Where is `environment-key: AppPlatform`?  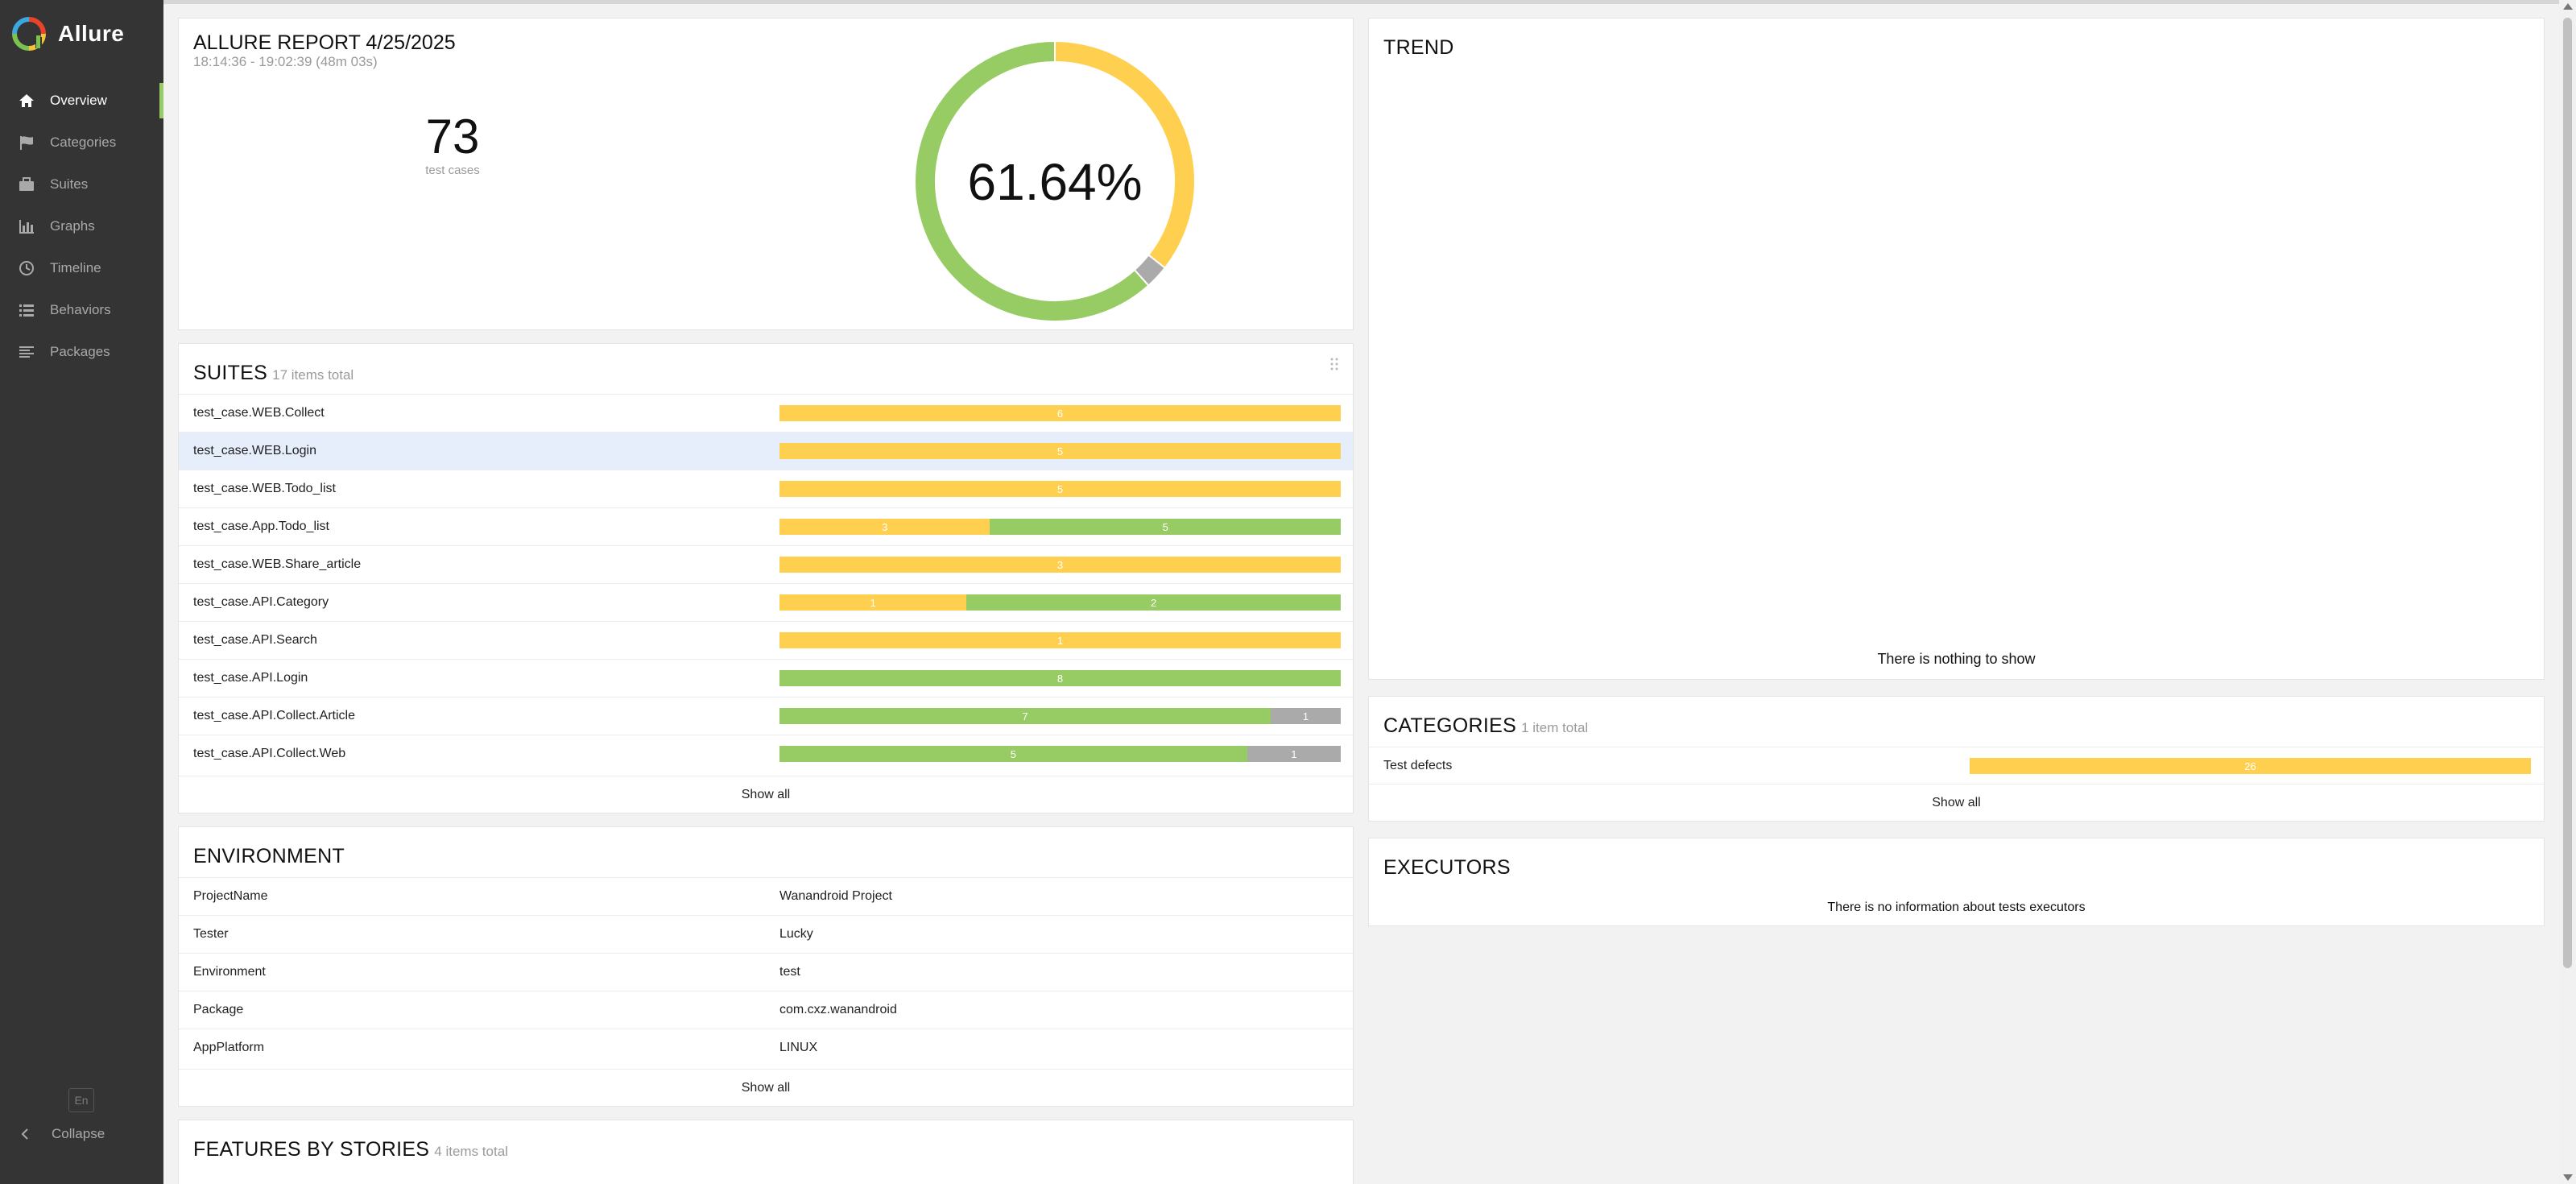 environment-key: AppPlatform is located at coordinates (229, 1047).